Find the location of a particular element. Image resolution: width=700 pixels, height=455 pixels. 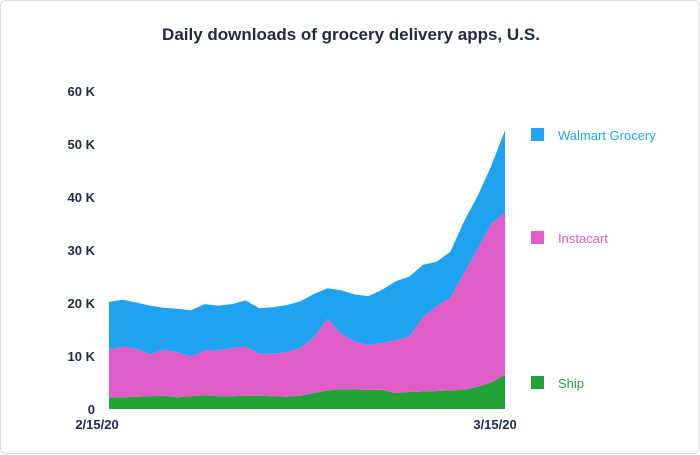

y-tick-label: 50 K is located at coordinates (82, 144).